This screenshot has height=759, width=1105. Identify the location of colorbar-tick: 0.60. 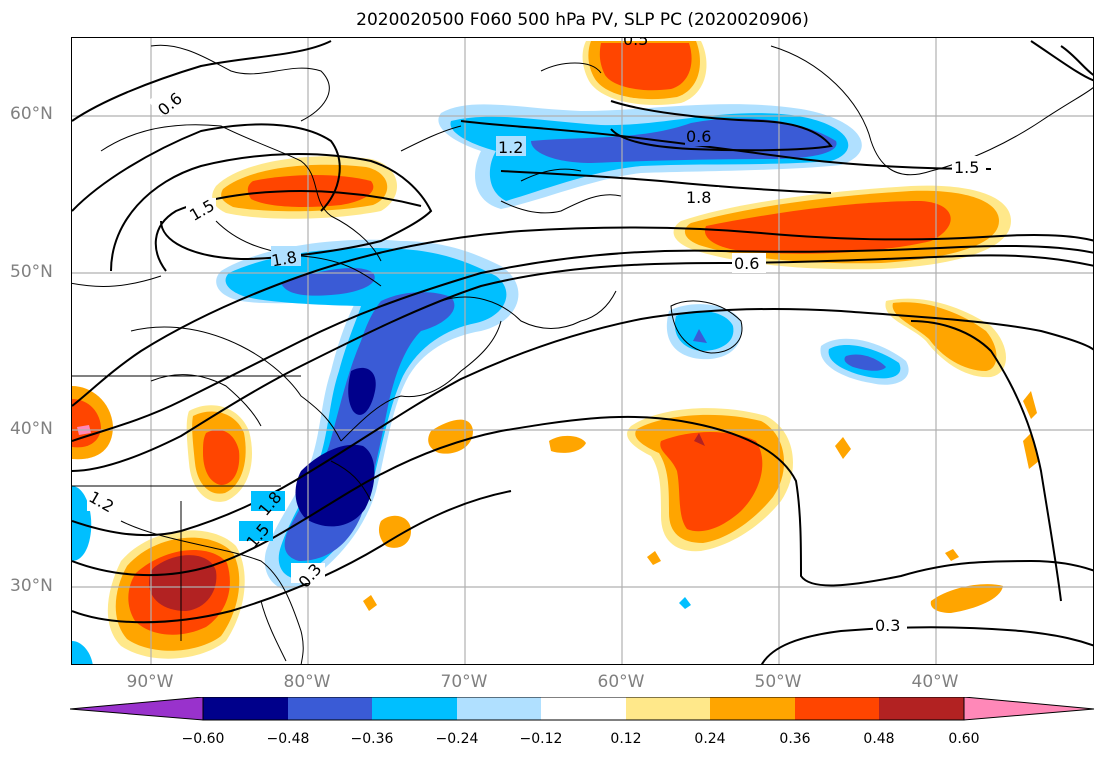
(964, 739).